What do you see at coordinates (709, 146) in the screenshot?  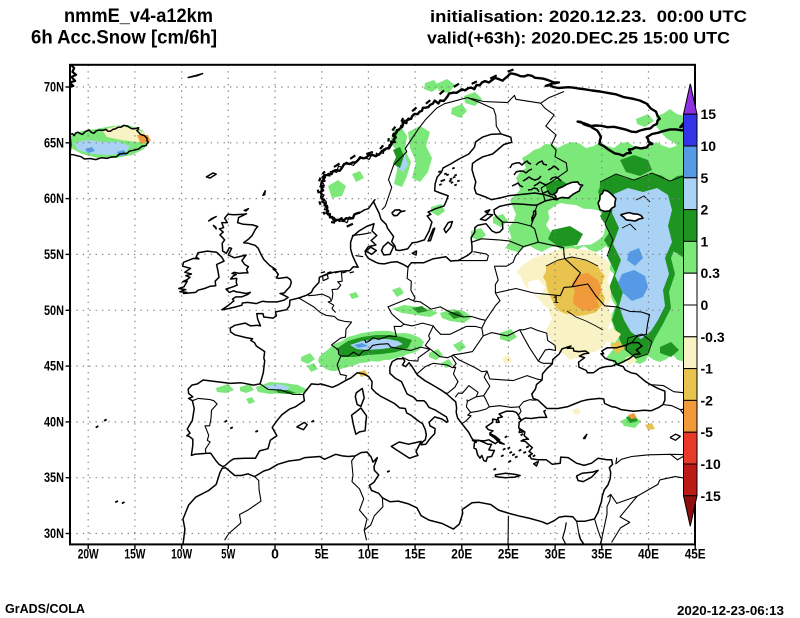 I see `svg-text: 10` at bounding box center [709, 146].